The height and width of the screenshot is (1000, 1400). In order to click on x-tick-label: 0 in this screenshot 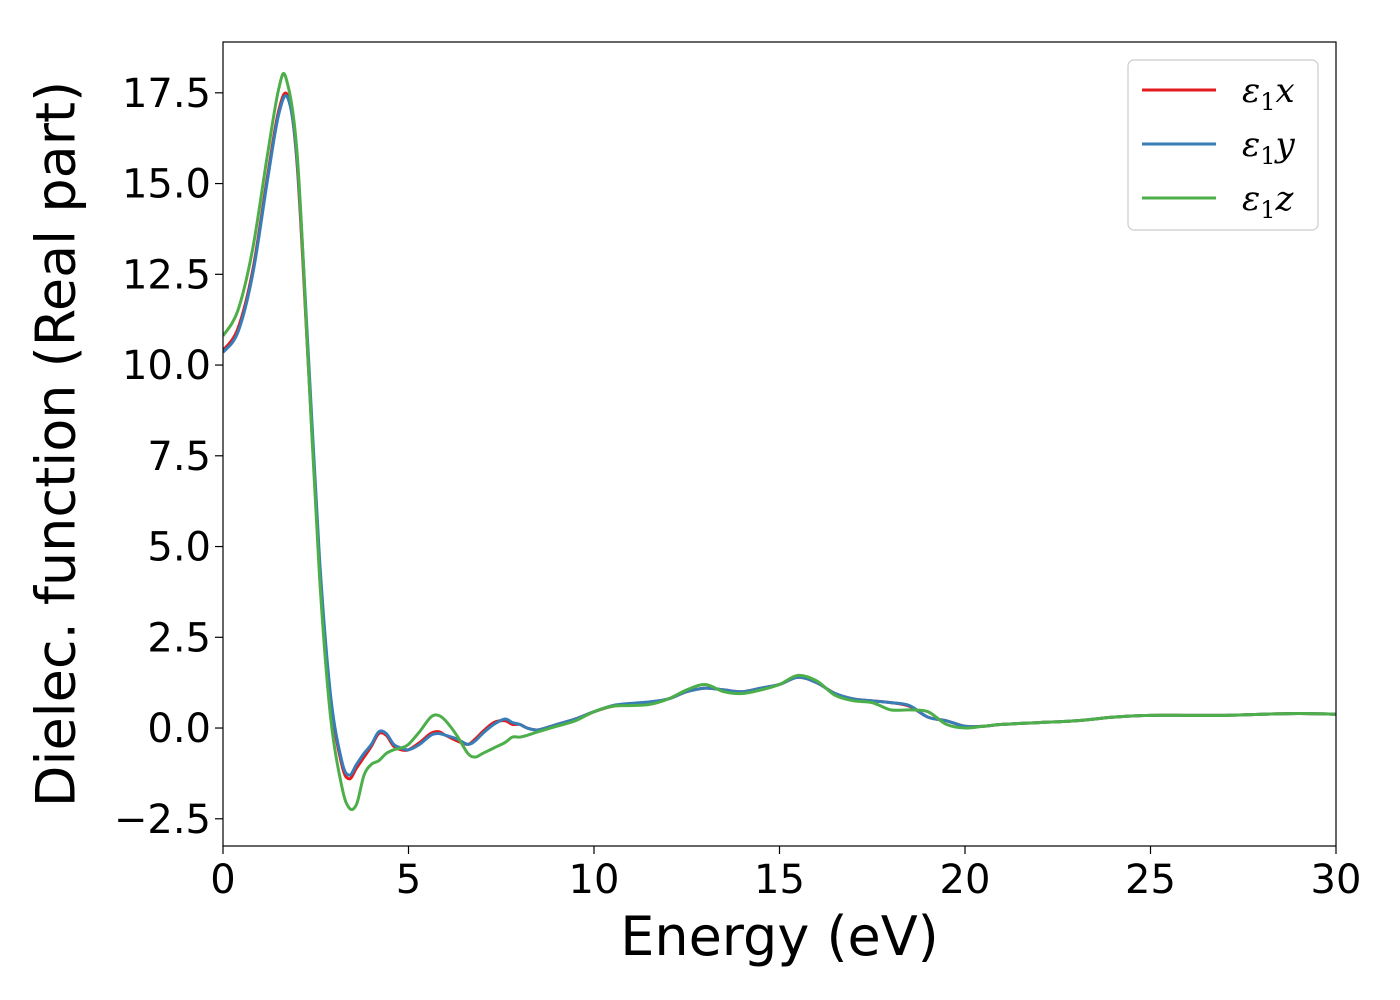, I will do `click(222, 880)`.